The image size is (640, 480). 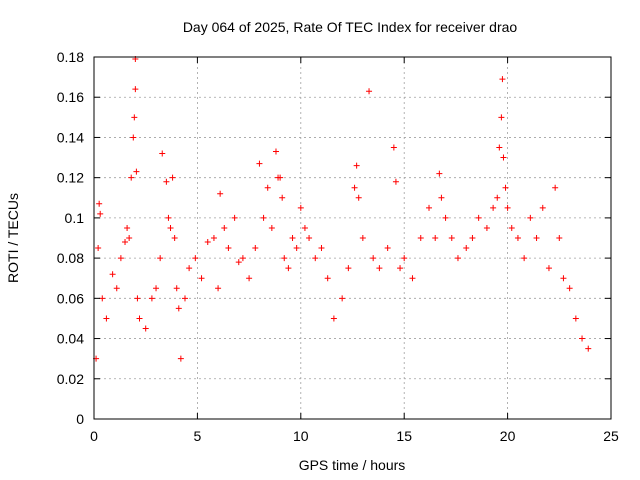 What do you see at coordinates (70, 258) in the screenshot?
I see `y-tick-label: 0.08` at bounding box center [70, 258].